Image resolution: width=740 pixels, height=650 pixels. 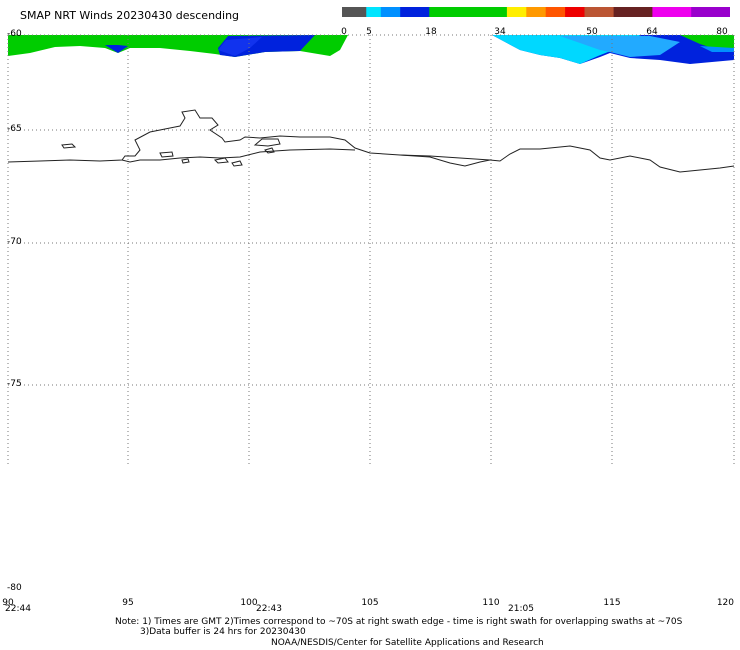 What do you see at coordinates (14, 34) in the screenshot?
I see `lat-label-60: -60` at bounding box center [14, 34].